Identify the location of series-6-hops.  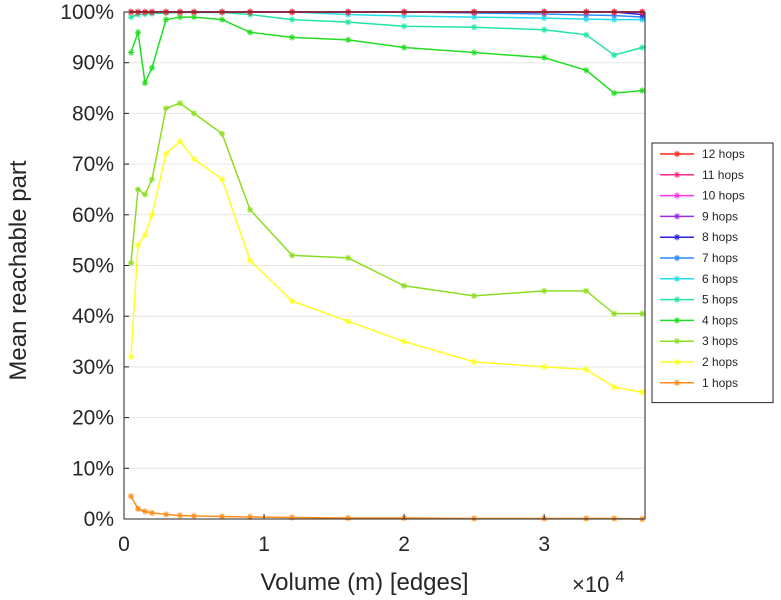
(386, 15).